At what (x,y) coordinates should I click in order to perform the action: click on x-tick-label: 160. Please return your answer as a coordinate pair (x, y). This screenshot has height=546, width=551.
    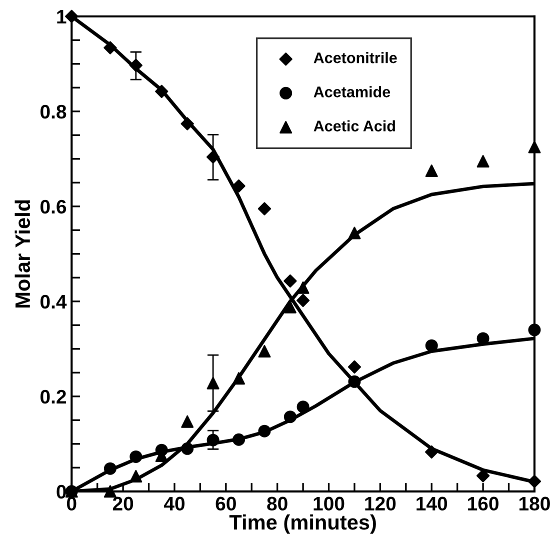
    Looking at the image, I should click on (483, 503).